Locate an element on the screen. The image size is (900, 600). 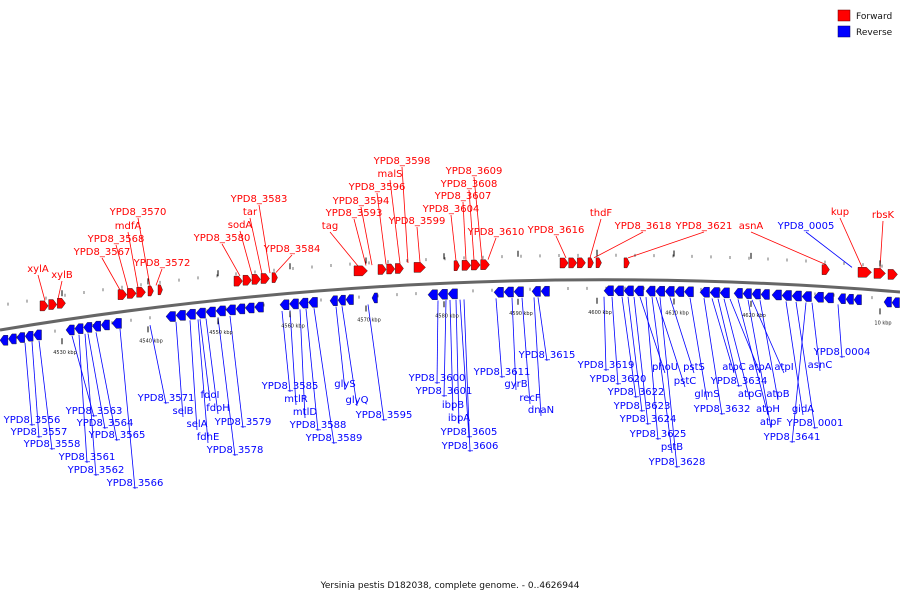
reverse-gene-recF-label: recF is located at coordinates (530, 398).